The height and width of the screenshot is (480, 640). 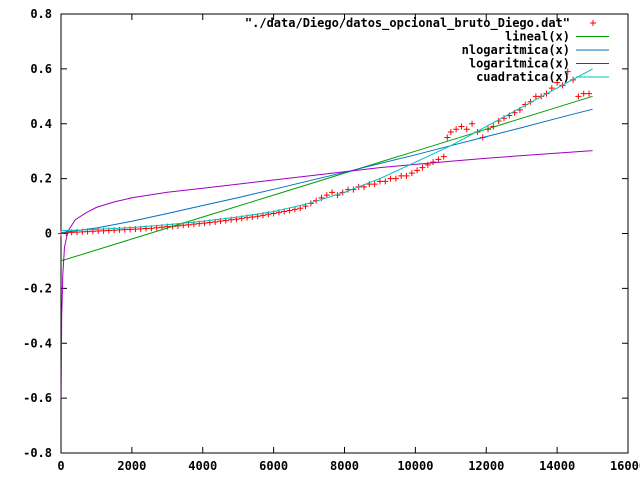 What do you see at coordinates (519, 64) in the screenshot?
I see `legend-label: logaritmica(x)` at bounding box center [519, 64].